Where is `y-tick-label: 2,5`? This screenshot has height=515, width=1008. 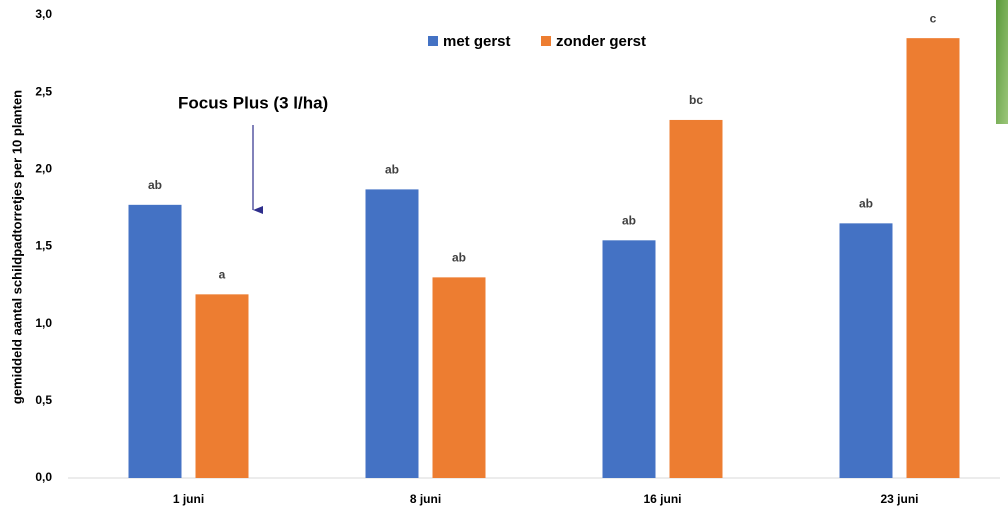 y-tick-label: 2,5 is located at coordinates (43, 91).